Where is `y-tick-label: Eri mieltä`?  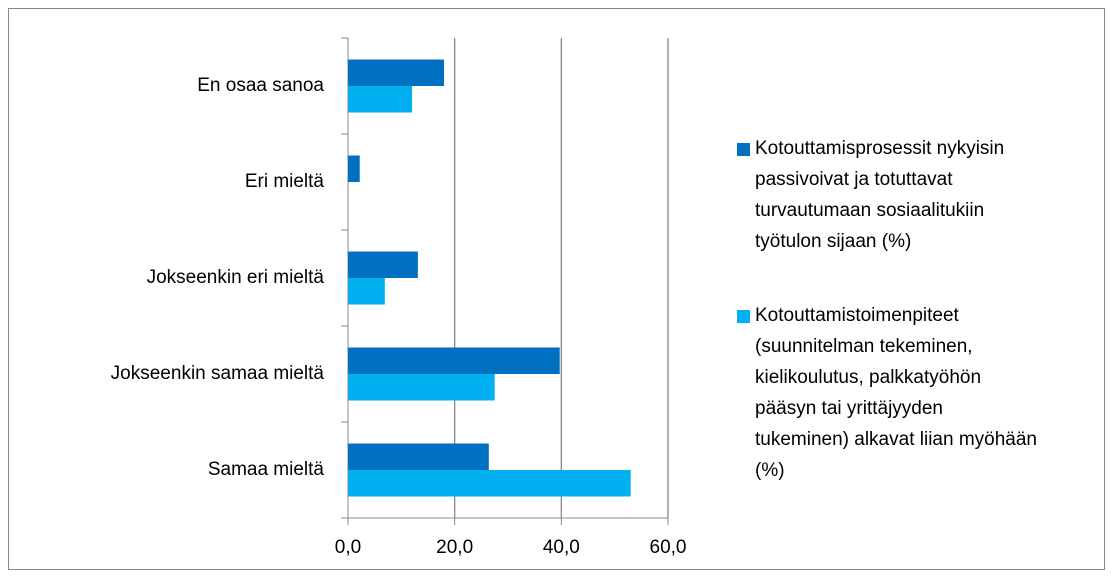 y-tick-label: Eri mieltä is located at coordinates (285, 181).